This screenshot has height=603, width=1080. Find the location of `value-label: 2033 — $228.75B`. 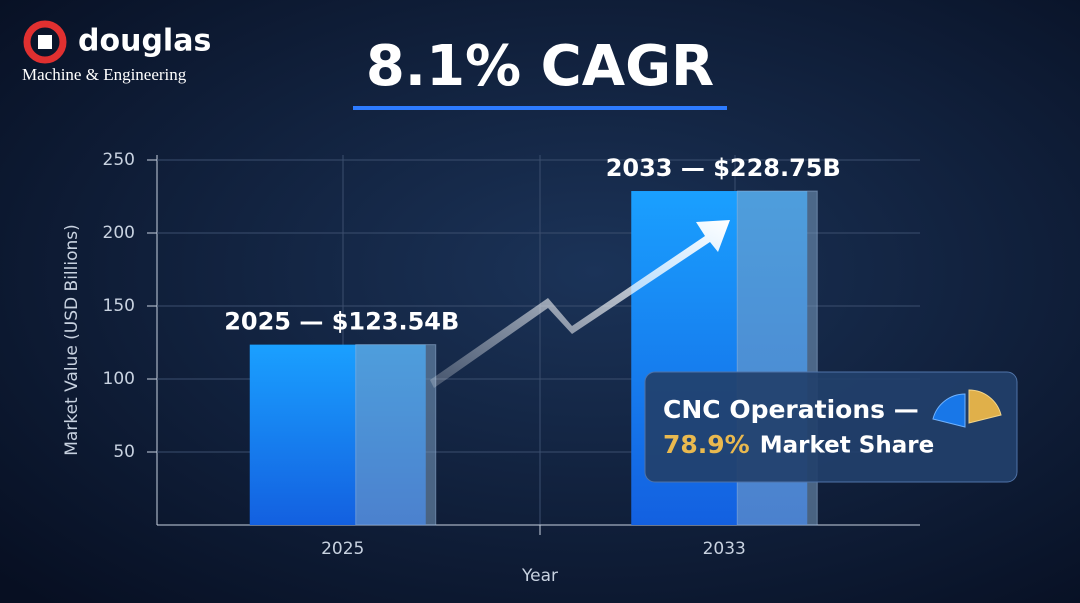

value-label: 2033 — $228.75B is located at coordinates (723, 168).